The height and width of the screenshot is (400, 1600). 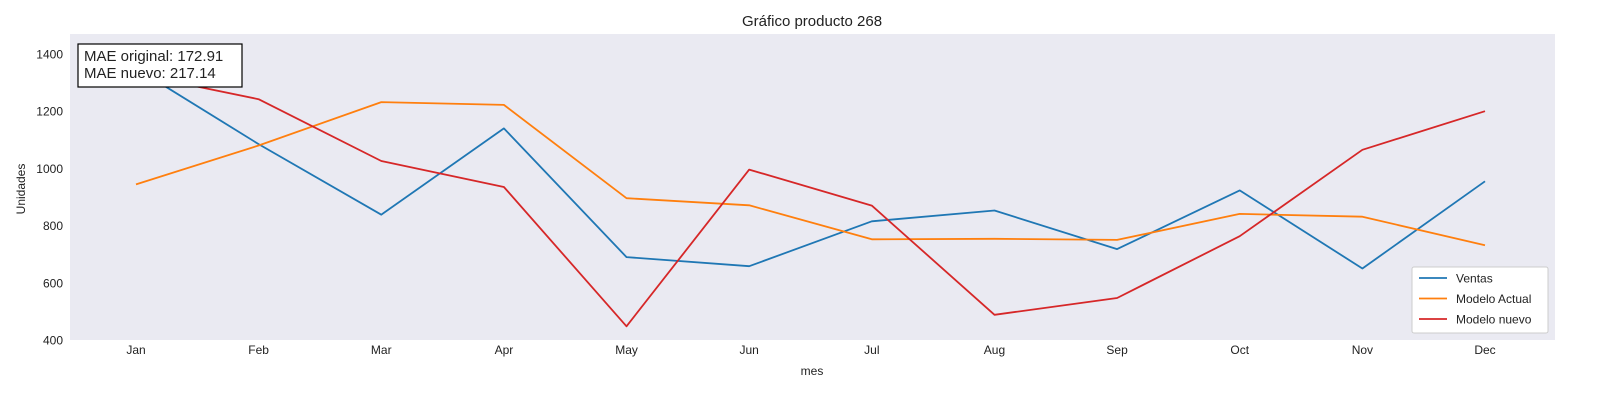 I want to click on legend-frame, so click(x=1480, y=300).